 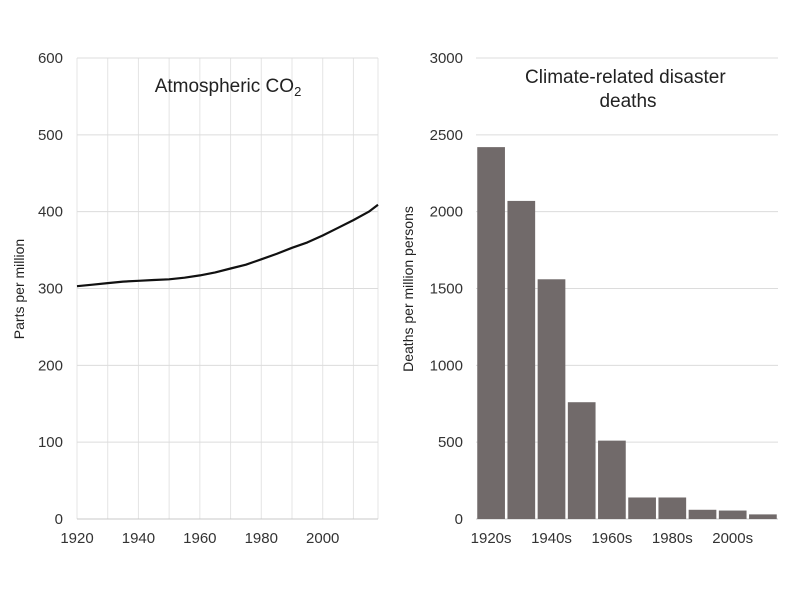 I want to click on co2-y-tick-label: 0, so click(x=59, y=519).